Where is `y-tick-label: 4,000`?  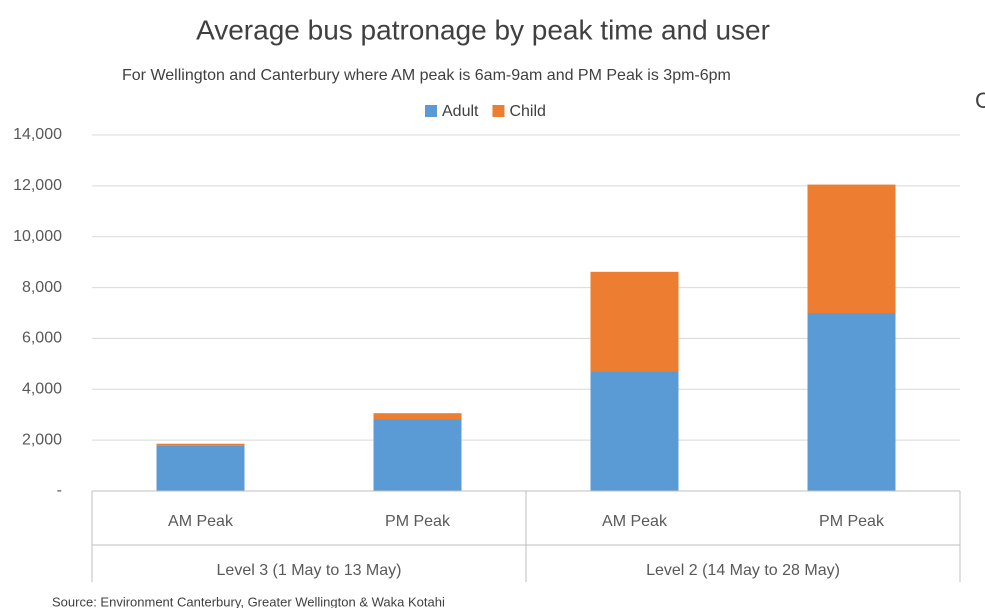
y-tick-label: 4,000 is located at coordinates (42, 389).